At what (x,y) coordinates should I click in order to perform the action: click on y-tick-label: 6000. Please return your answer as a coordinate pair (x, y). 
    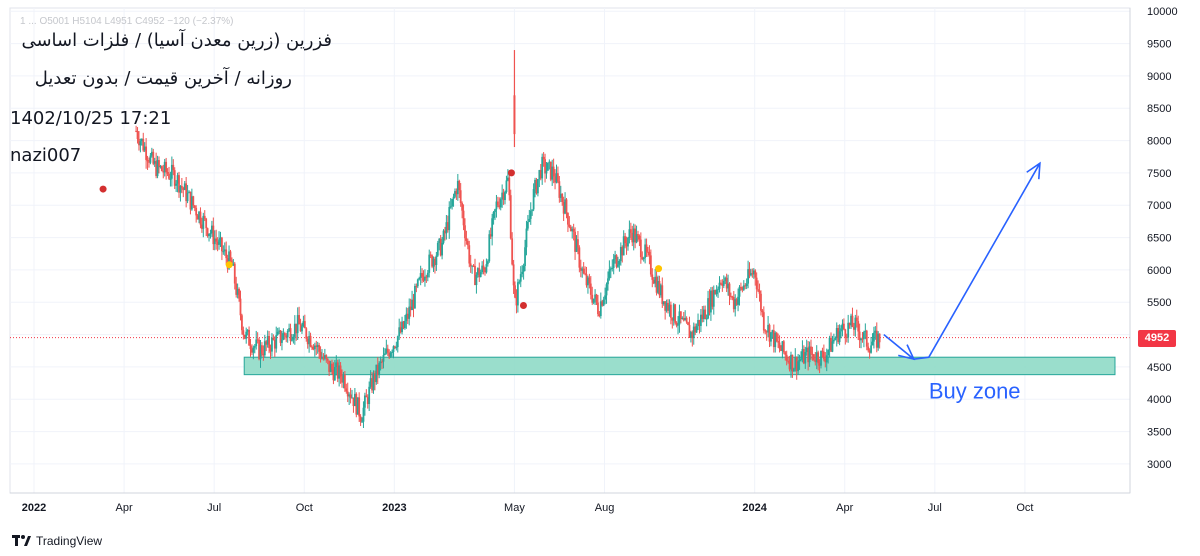
    Looking at the image, I should click on (1159, 271).